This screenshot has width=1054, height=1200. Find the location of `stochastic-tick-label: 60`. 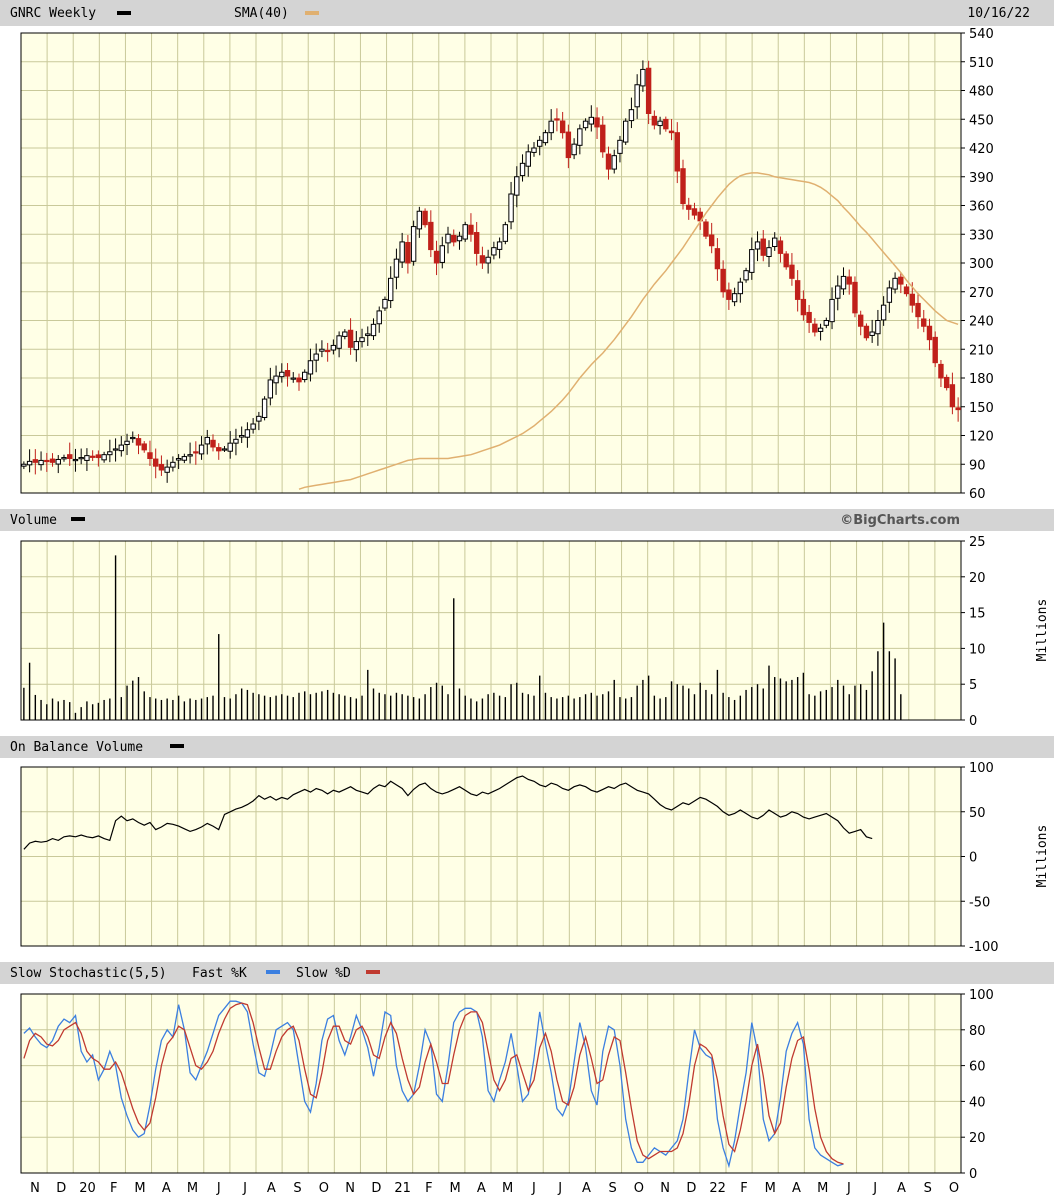

stochastic-tick-label: 60 is located at coordinates (977, 1067).